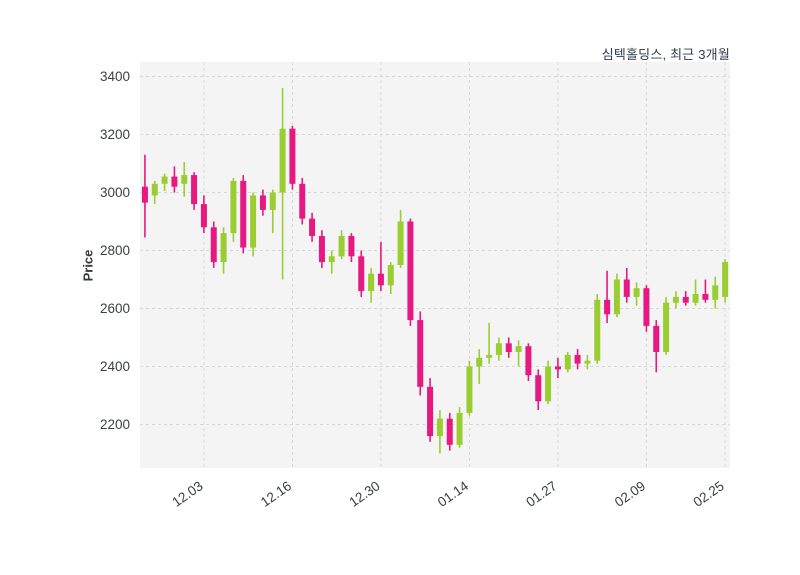 This screenshot has width=800, height=575. Describe the element at coordinates (115, 424) in the screenshot. I see `y-tick-label: 2200` at that location.